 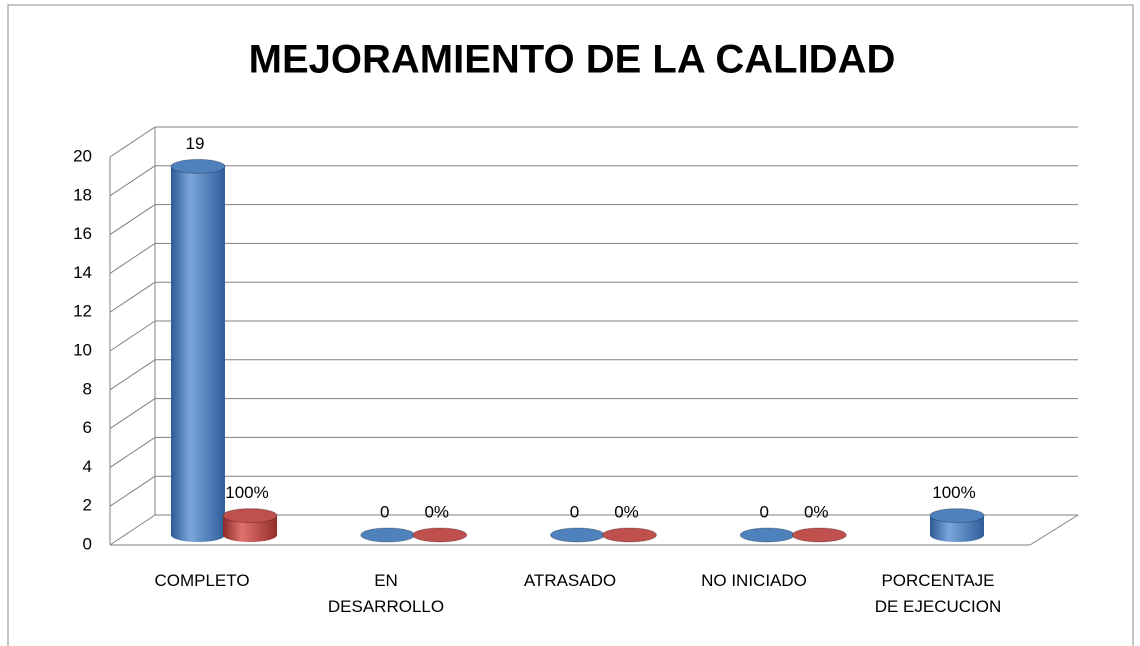 What do you see at coordinates (82, 349) in the screenshot?
I see `y-tick-label: 10` at bounding box center [82, 349].